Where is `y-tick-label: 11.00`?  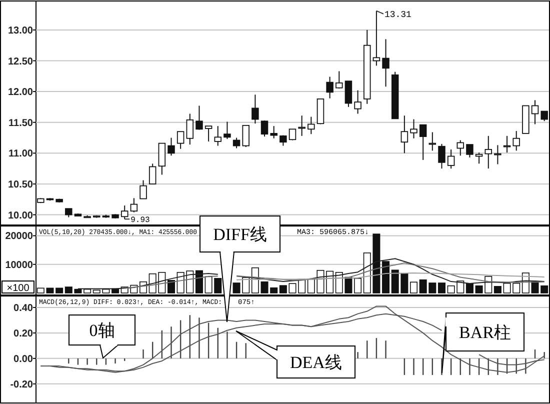 y-tick-label: 11.00 is located at coordinates (21, 154).